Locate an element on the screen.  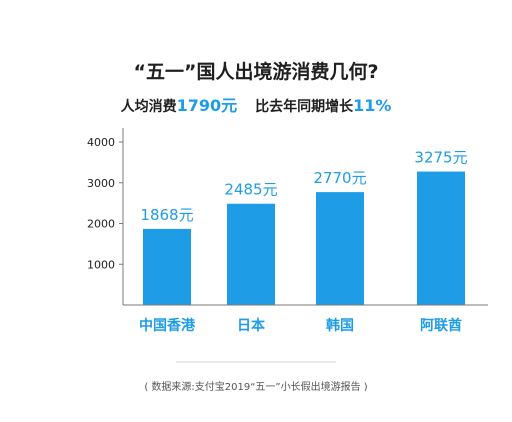
y-tick-label: 3000 is located at coordinates (101, 183).